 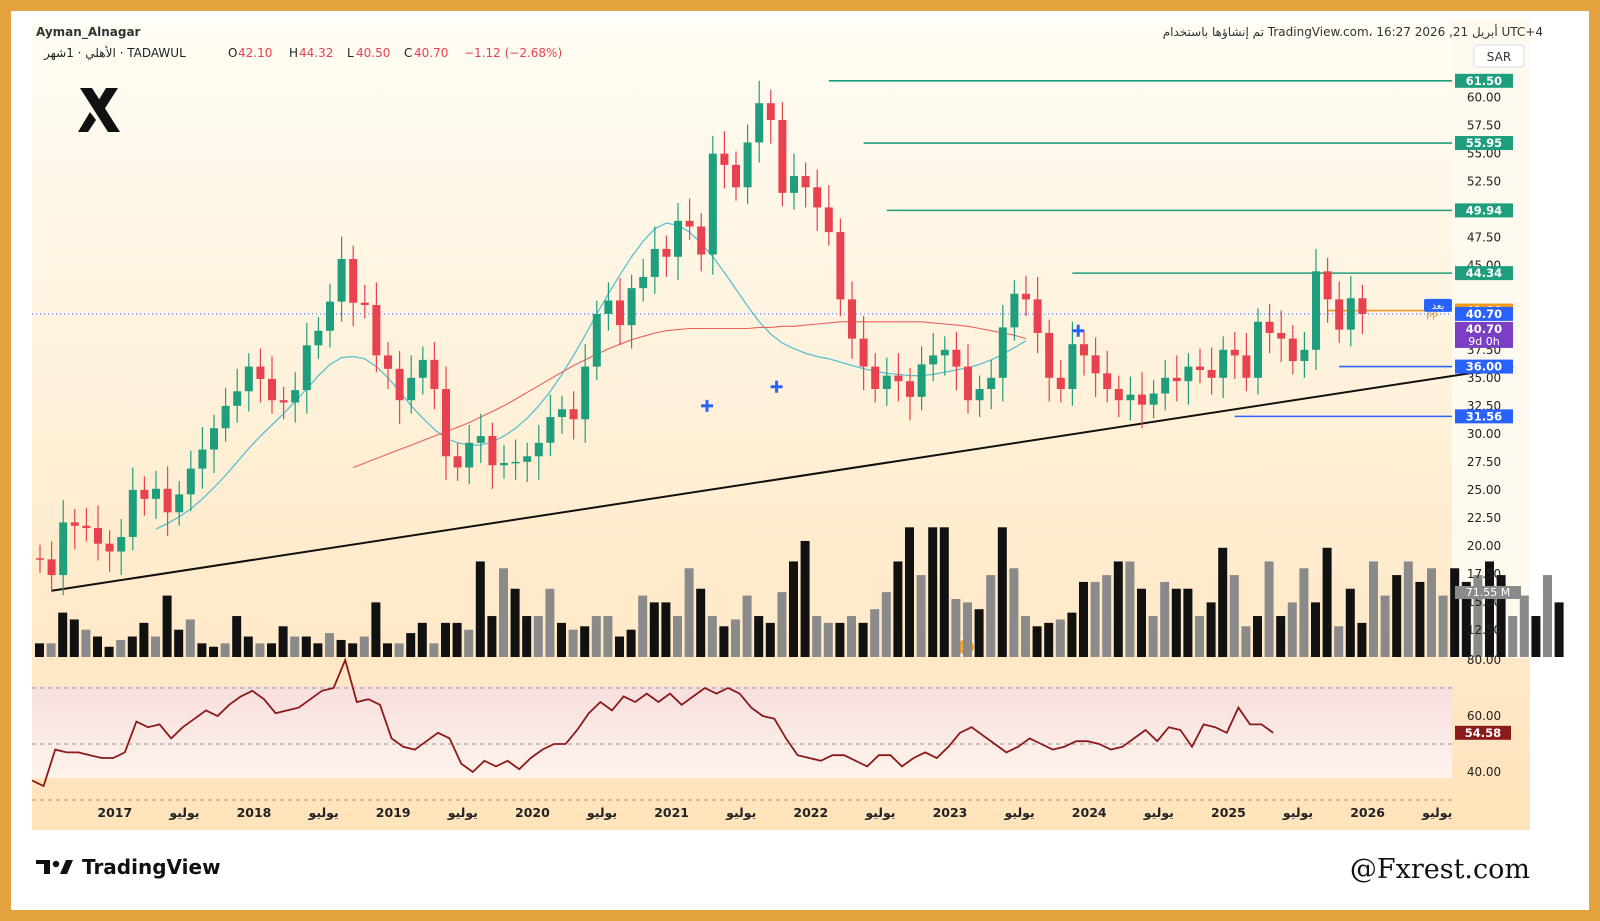 I want to click on time-axis-label: 2023, so click(x=950, y=812).